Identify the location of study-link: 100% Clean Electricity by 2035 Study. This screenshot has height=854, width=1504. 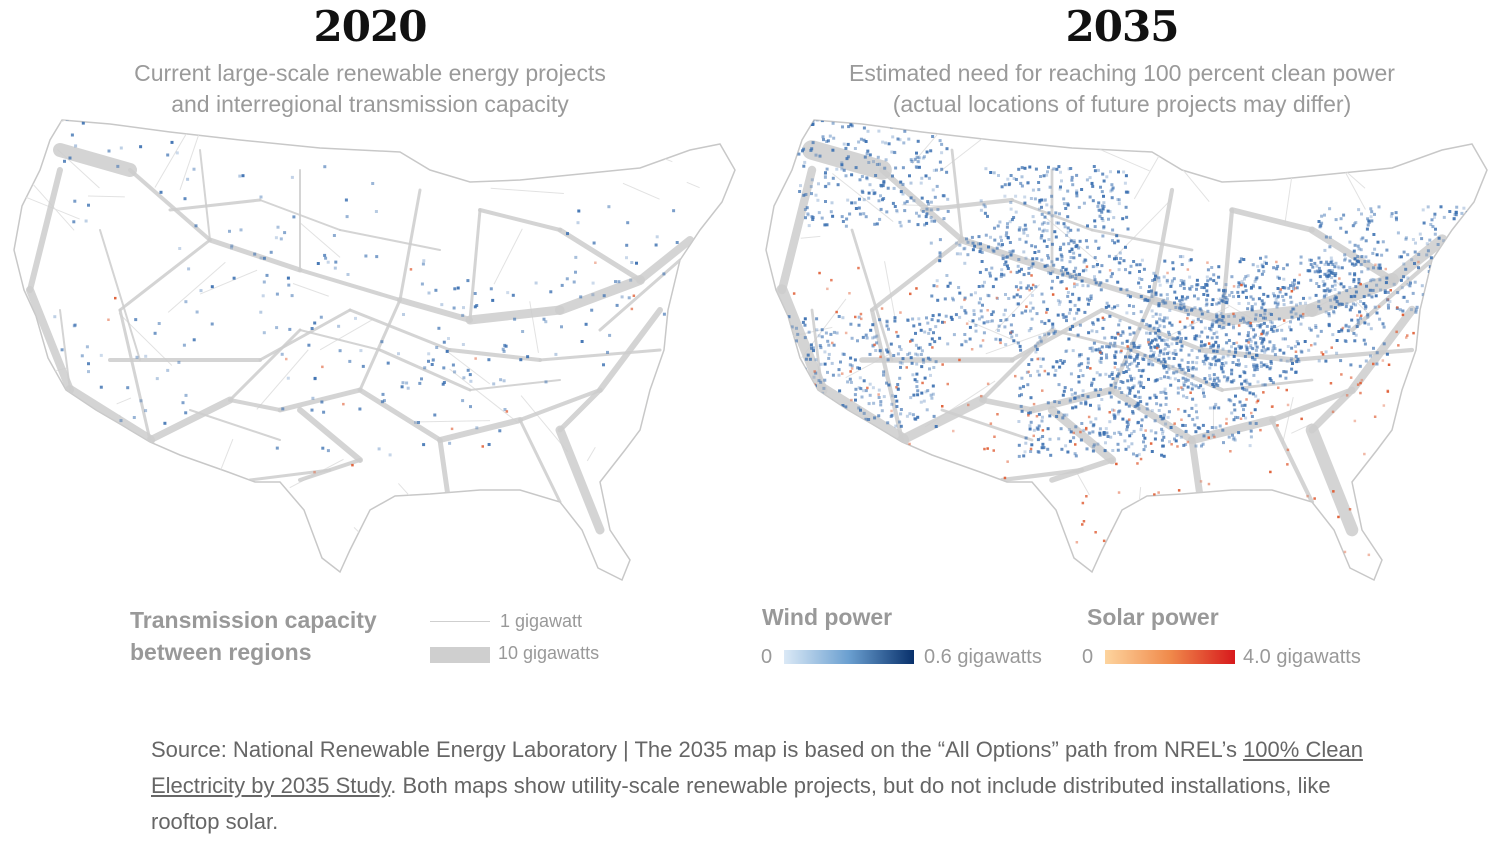
(757, 767).